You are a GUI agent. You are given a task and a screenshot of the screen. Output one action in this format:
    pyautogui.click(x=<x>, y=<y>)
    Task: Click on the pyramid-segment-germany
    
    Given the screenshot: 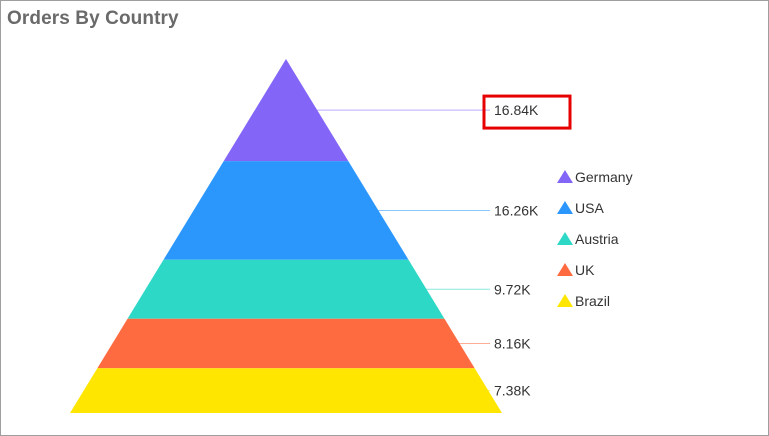 What is the action you would take?
    pyautogui.click(x=286, y=110)
    